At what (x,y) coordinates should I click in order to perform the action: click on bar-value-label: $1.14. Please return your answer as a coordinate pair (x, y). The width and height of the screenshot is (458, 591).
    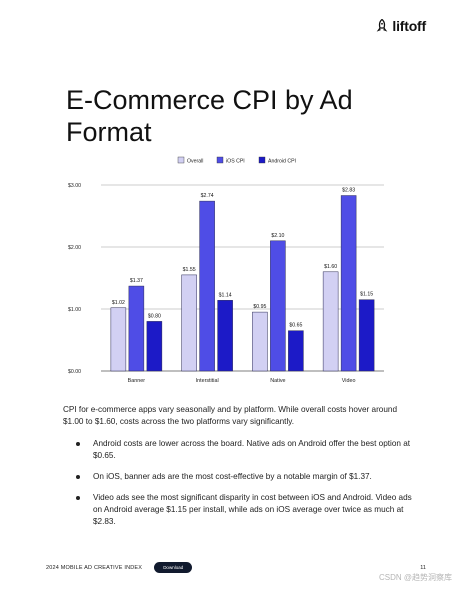
    Looking at the image, I should click on (225, 295).